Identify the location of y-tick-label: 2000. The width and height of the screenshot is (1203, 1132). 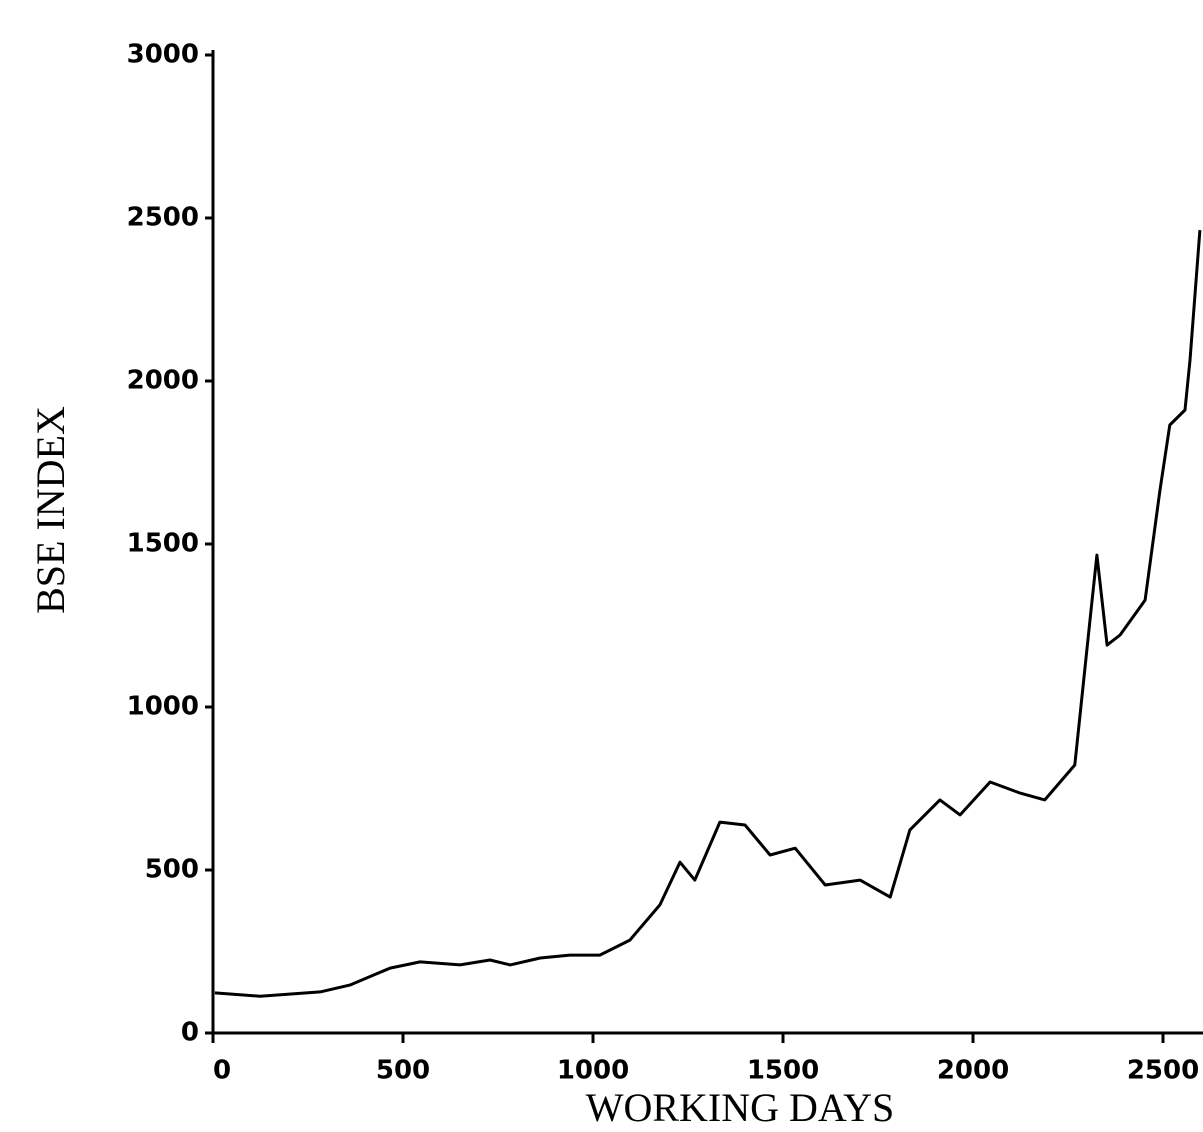
(163, 381).